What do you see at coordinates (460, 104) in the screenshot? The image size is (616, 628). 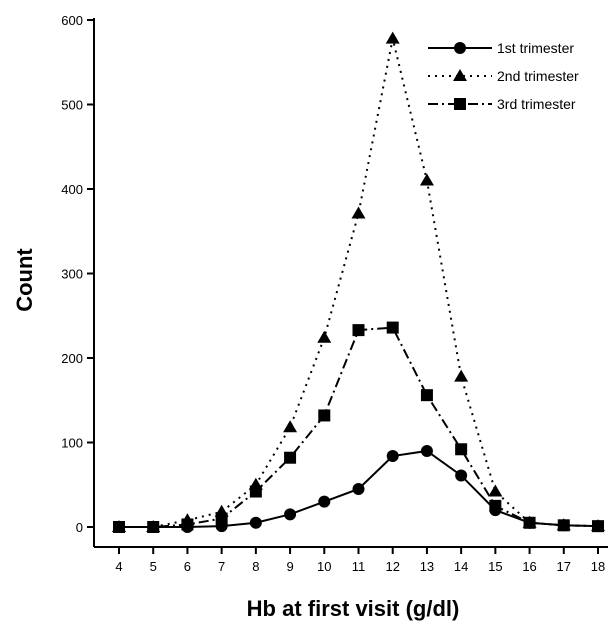 I see `legend-marker-square` at bounding box center [460, 104].